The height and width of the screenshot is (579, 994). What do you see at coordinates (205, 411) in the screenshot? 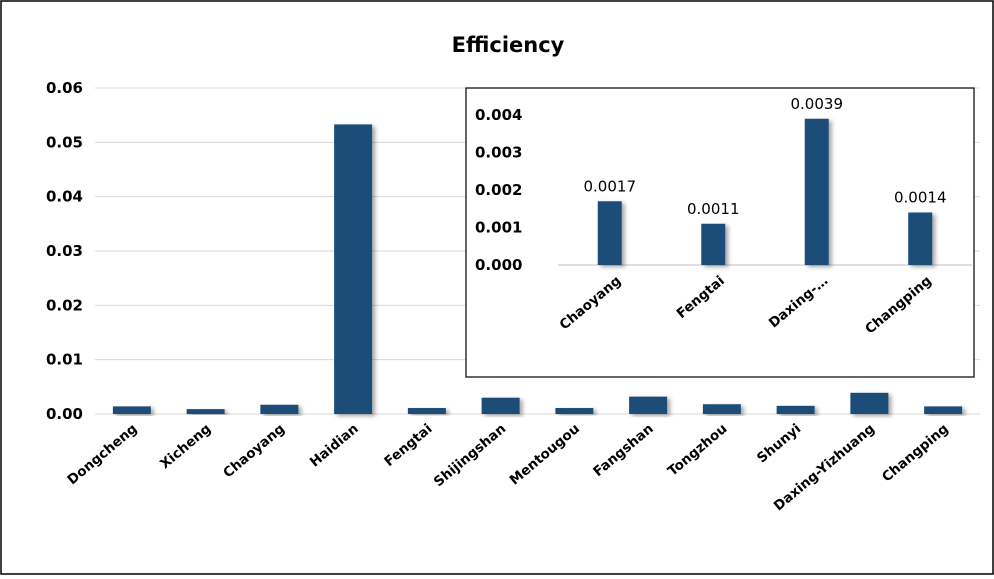
I see `bar-xicheng` at bounding box center [205, 411].